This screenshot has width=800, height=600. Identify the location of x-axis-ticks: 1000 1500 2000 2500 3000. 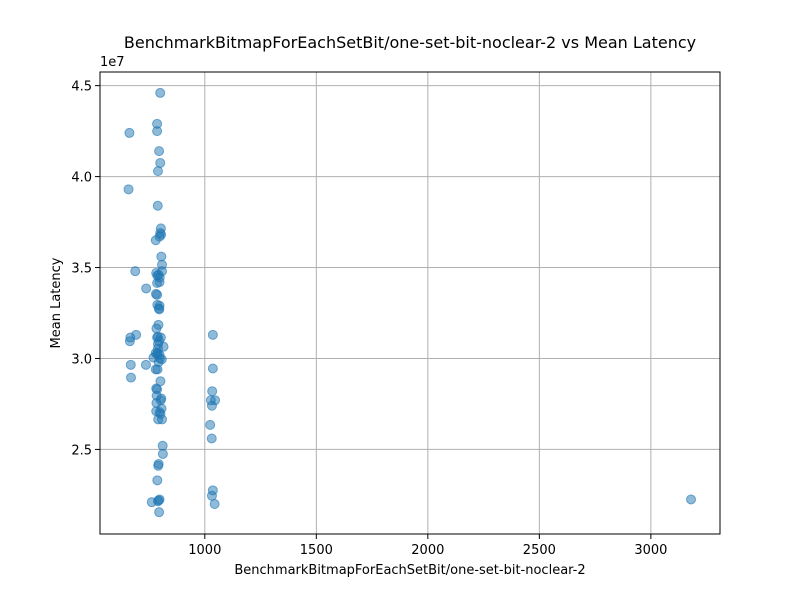
(427, 546).